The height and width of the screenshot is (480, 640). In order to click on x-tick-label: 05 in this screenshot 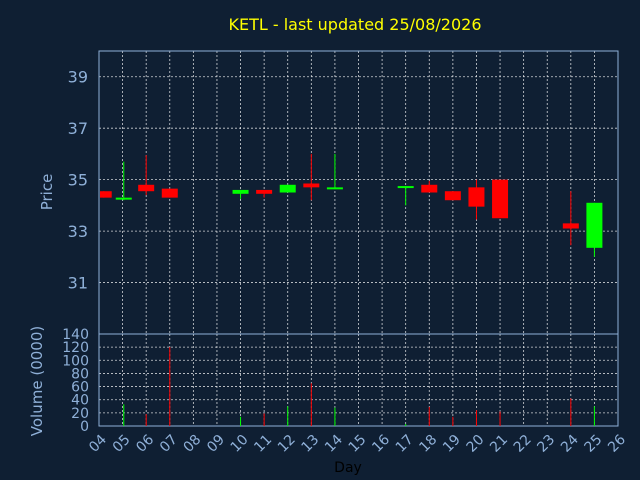, I will do `click(122, 444)`.